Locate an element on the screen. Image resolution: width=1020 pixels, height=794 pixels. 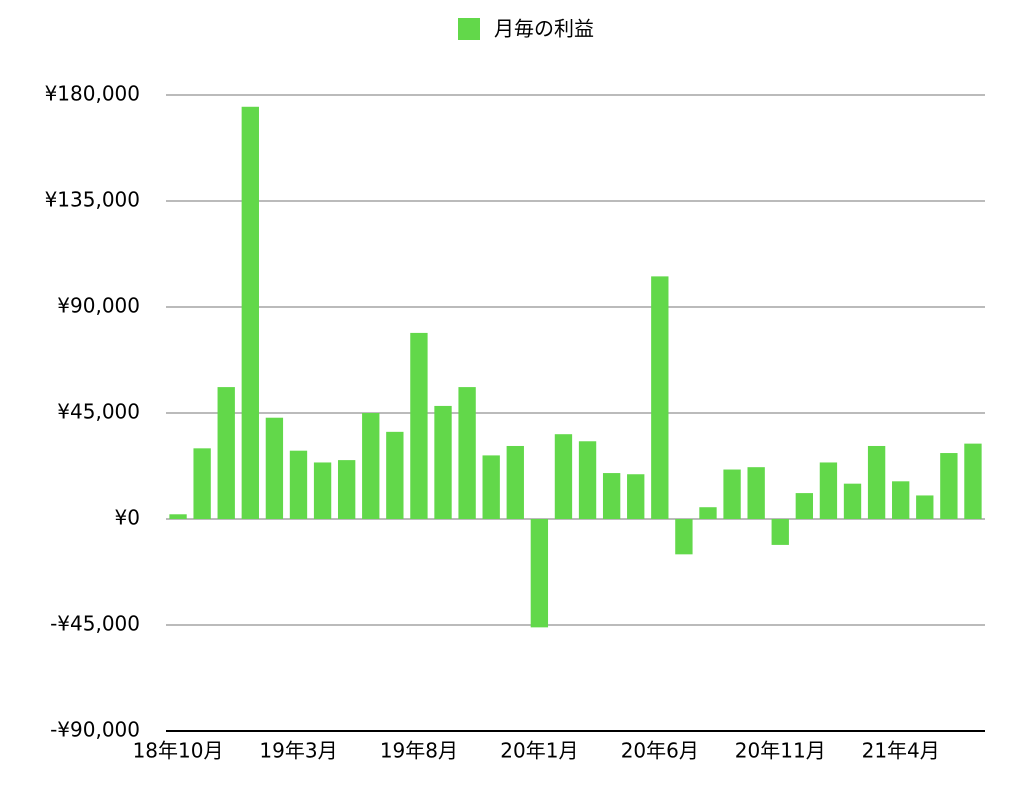
y-tick-label: -¥90,000 is located at coordinates (95, 730).